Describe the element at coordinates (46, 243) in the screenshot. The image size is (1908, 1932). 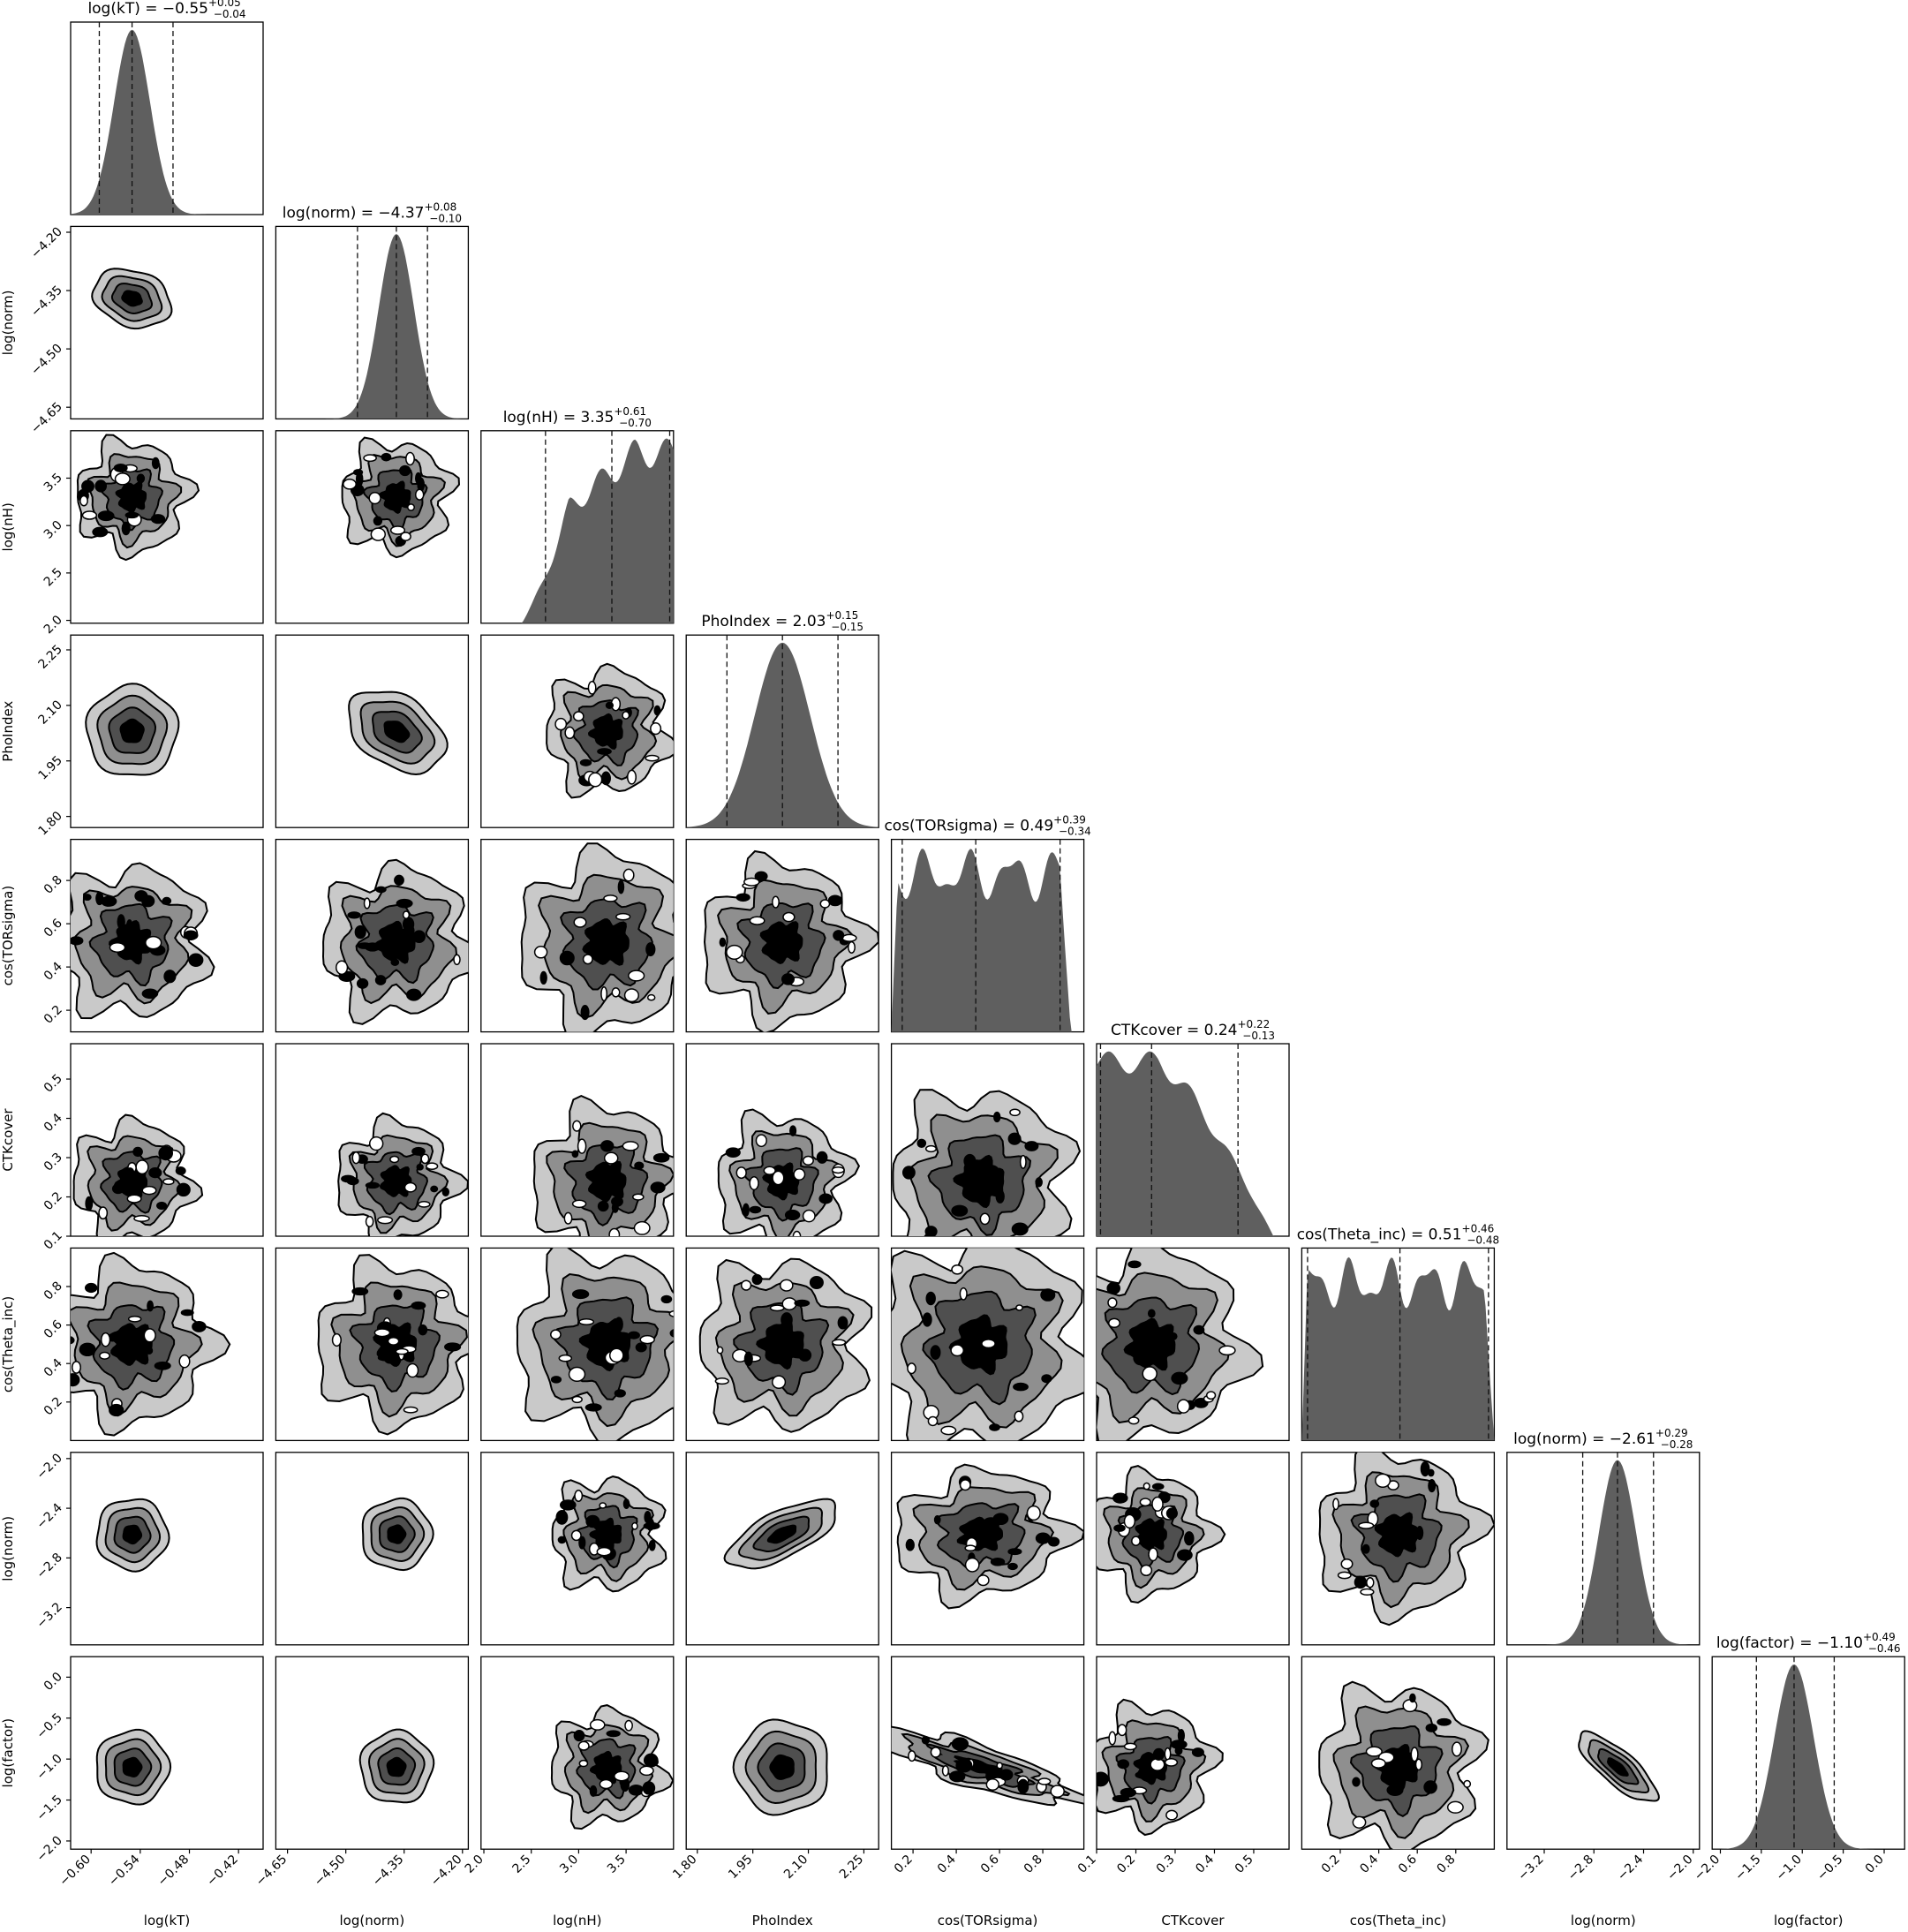
I see `y-tick-label: −4.20` at that location.